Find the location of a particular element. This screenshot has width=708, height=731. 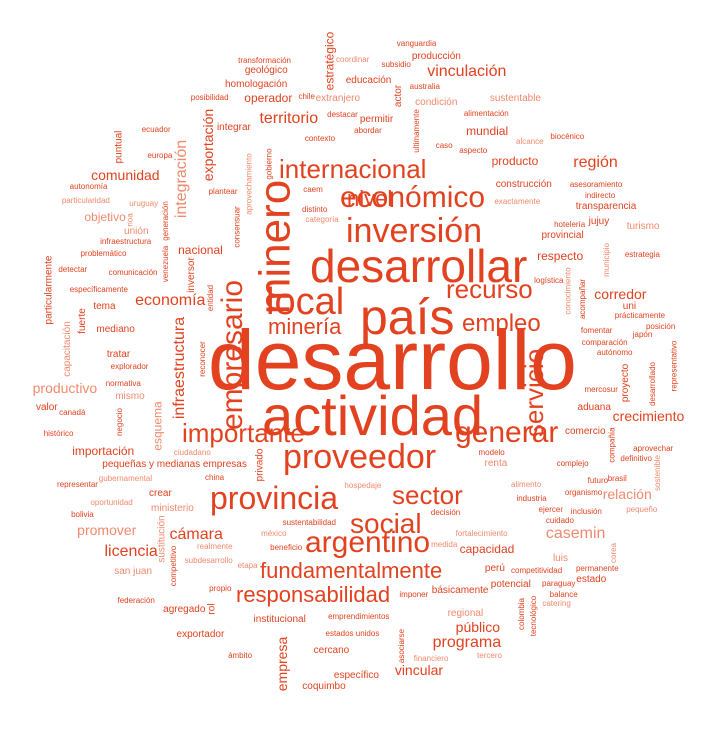

word-item: transformación is located at coordinates (265, 60).